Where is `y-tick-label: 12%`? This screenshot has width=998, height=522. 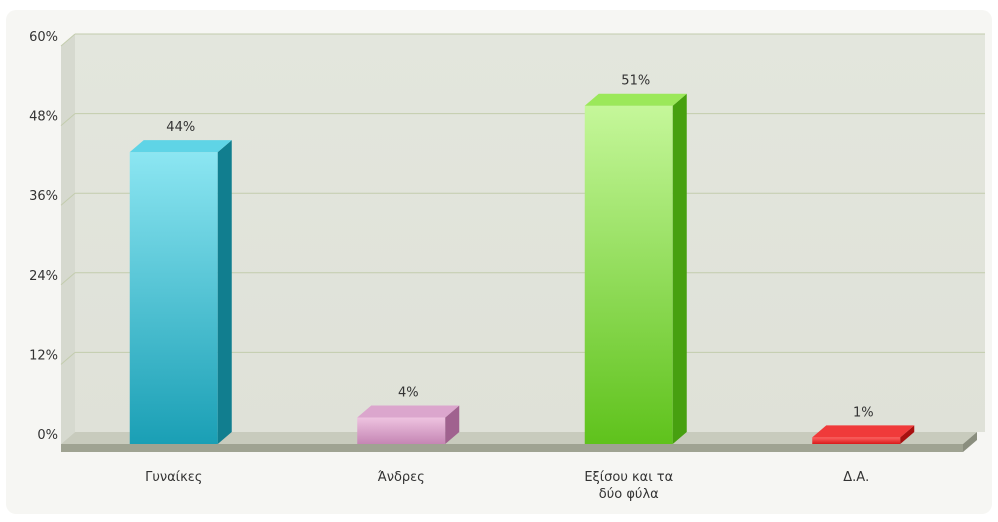 y-tick-label: 12% is located at coordinates (43, 355).